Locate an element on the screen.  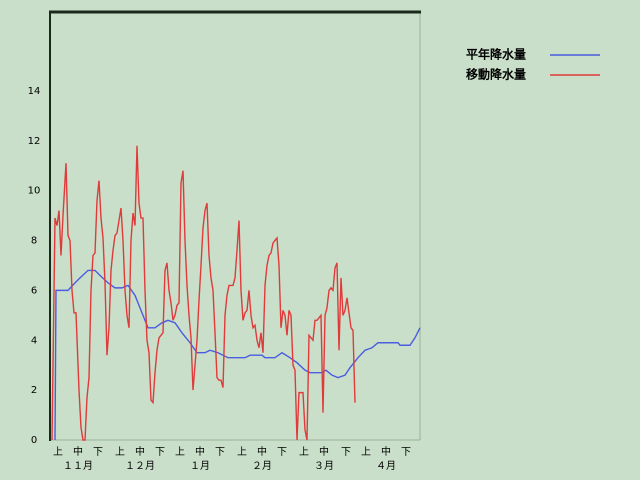
y-tick-label: 4 is located at coordinates (34, 340).